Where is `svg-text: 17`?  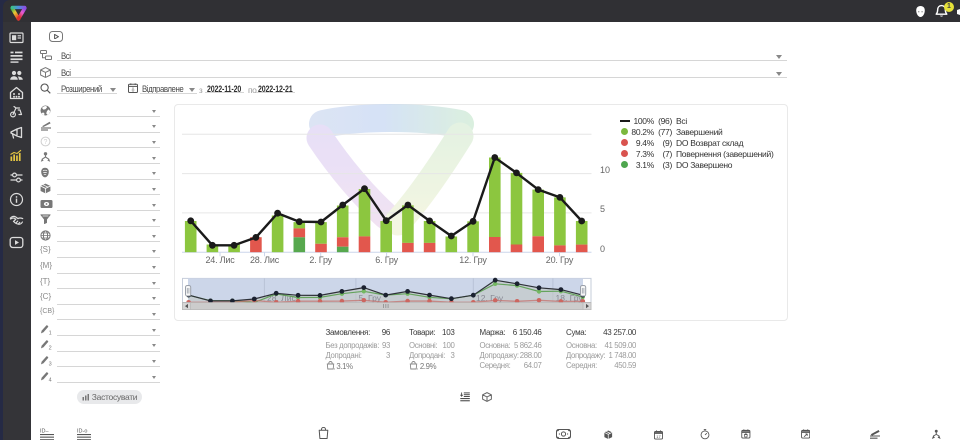 svg-text: 17 is located at coordinates (658, 435).